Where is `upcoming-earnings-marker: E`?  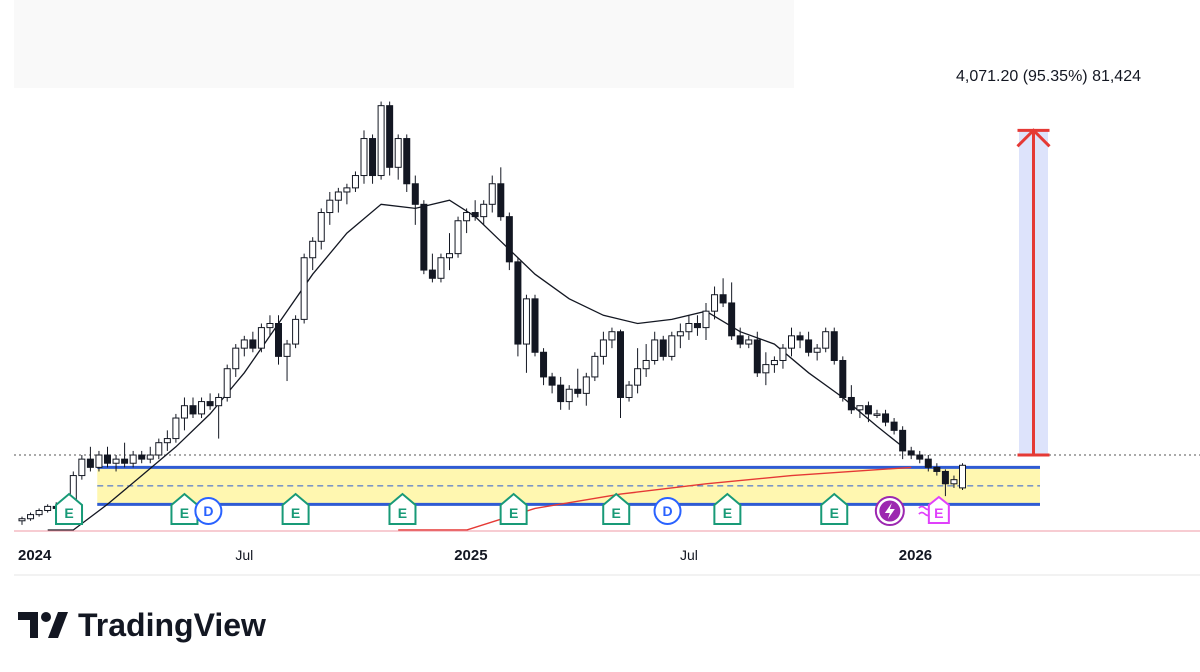 upcoming-earnings-marker: E is located at coordinates (934, 509).